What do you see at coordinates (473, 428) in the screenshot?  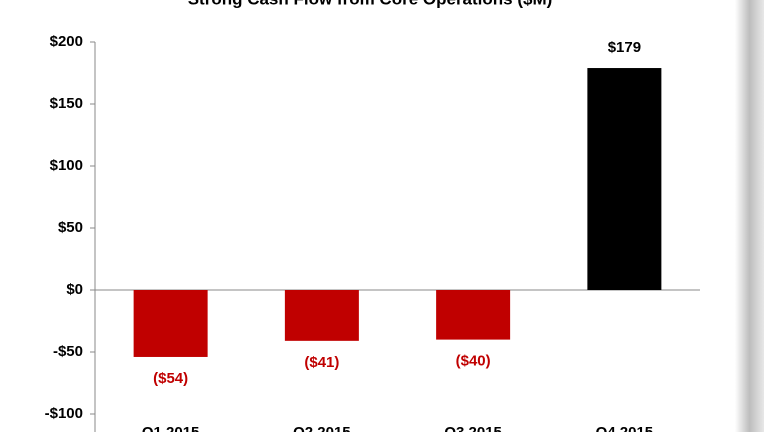 I see `x-tick-label: Q3 2015` at bounding box center [473, 428].